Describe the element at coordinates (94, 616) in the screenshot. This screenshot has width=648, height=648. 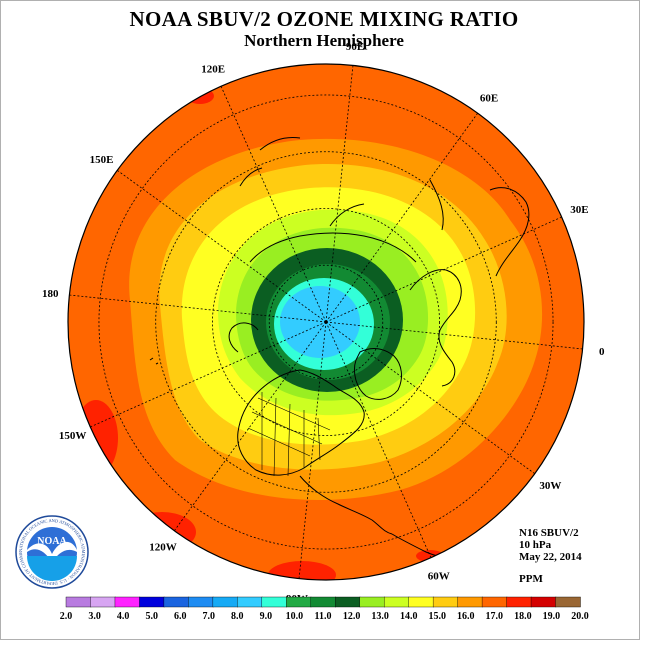
I see `legend-tick-label: 3.0` at that location.